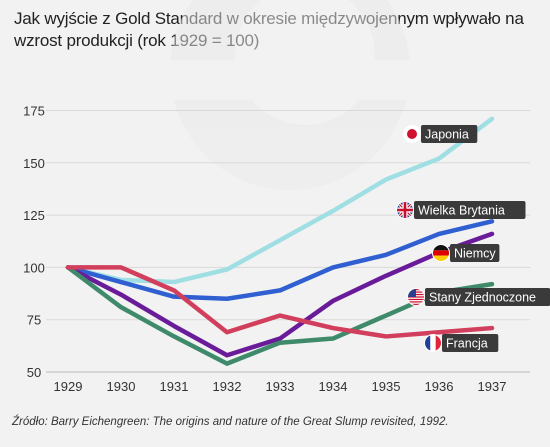 The image size is (550, 447). What do you see at coordinates (412, 134) in the screenshot?
I see `japan-flag-icon` at bounding box center [412, 134].